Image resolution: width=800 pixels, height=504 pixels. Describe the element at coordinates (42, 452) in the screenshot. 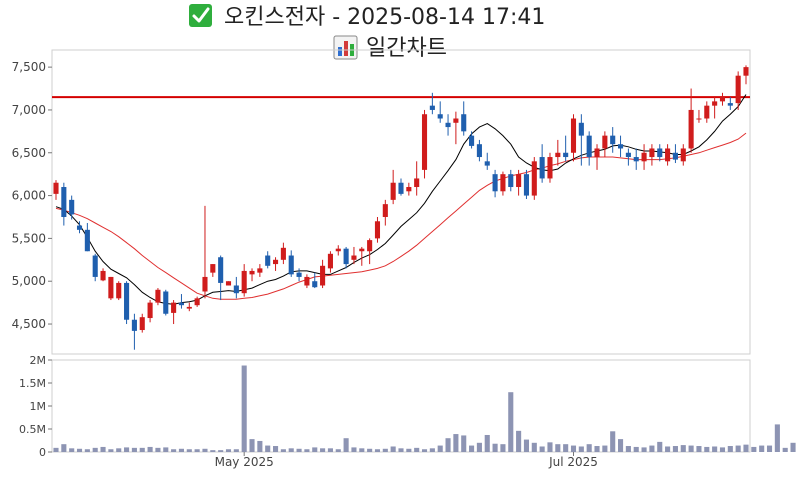

I see `volume-tick-label: 0` at that location.